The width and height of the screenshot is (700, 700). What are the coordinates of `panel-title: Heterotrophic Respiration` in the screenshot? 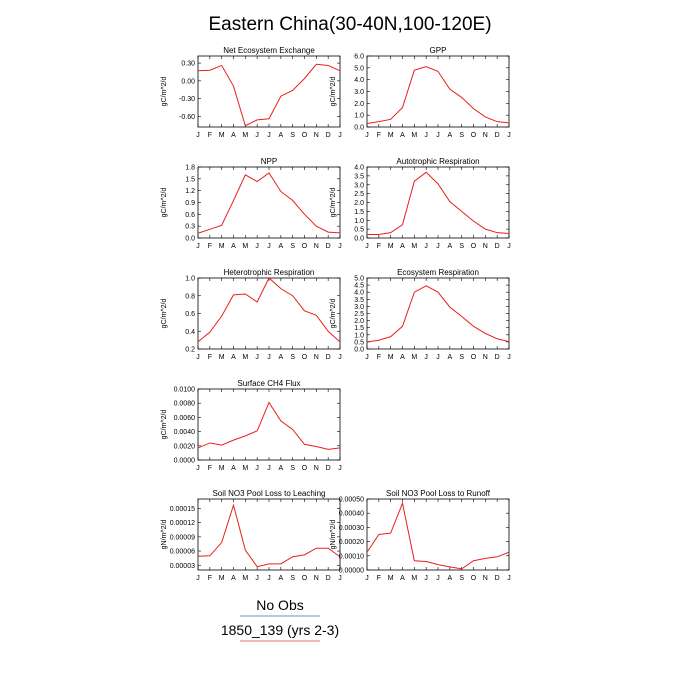 It's located at (269, 272).